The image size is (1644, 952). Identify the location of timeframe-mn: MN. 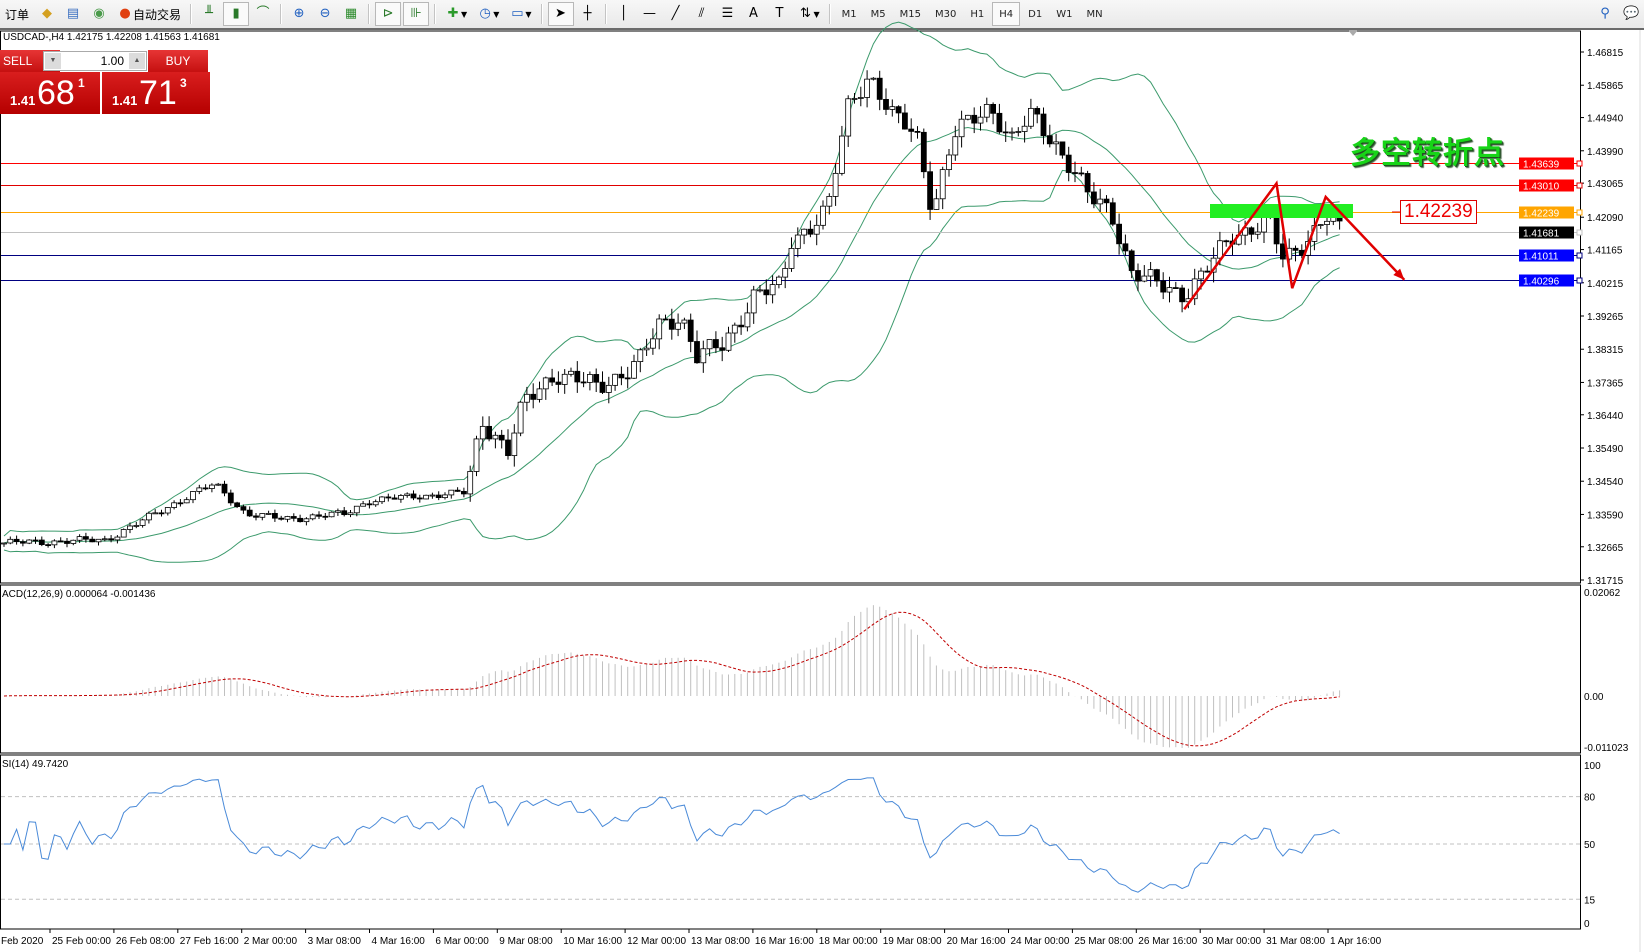
(1094, 14).